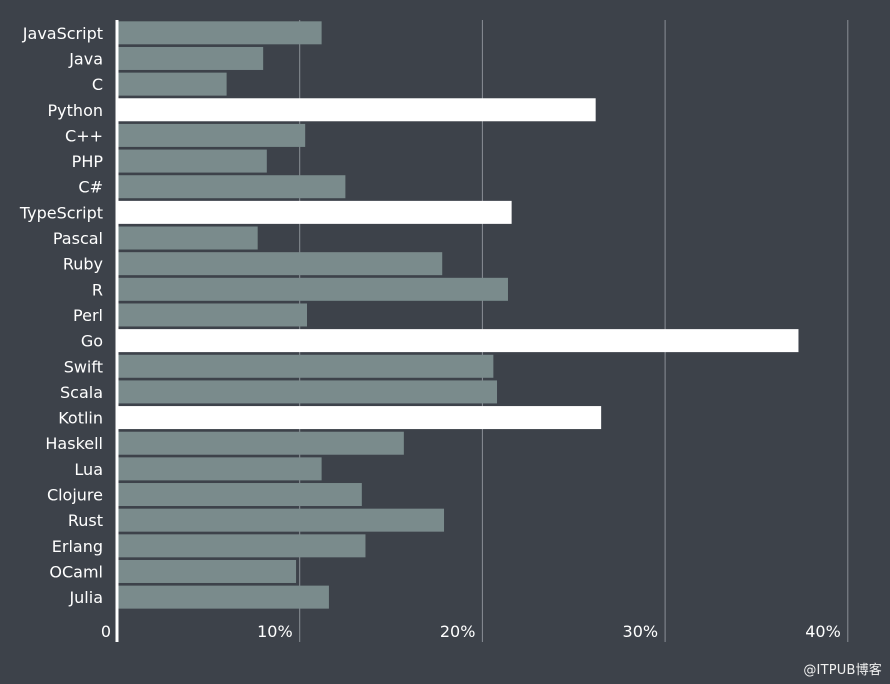 The height and width of the screenshot is (684, 890). What do you see at coordinates (307, 392) in the screenshot?
I see `bar-scala` at bounding box center [307, 392].